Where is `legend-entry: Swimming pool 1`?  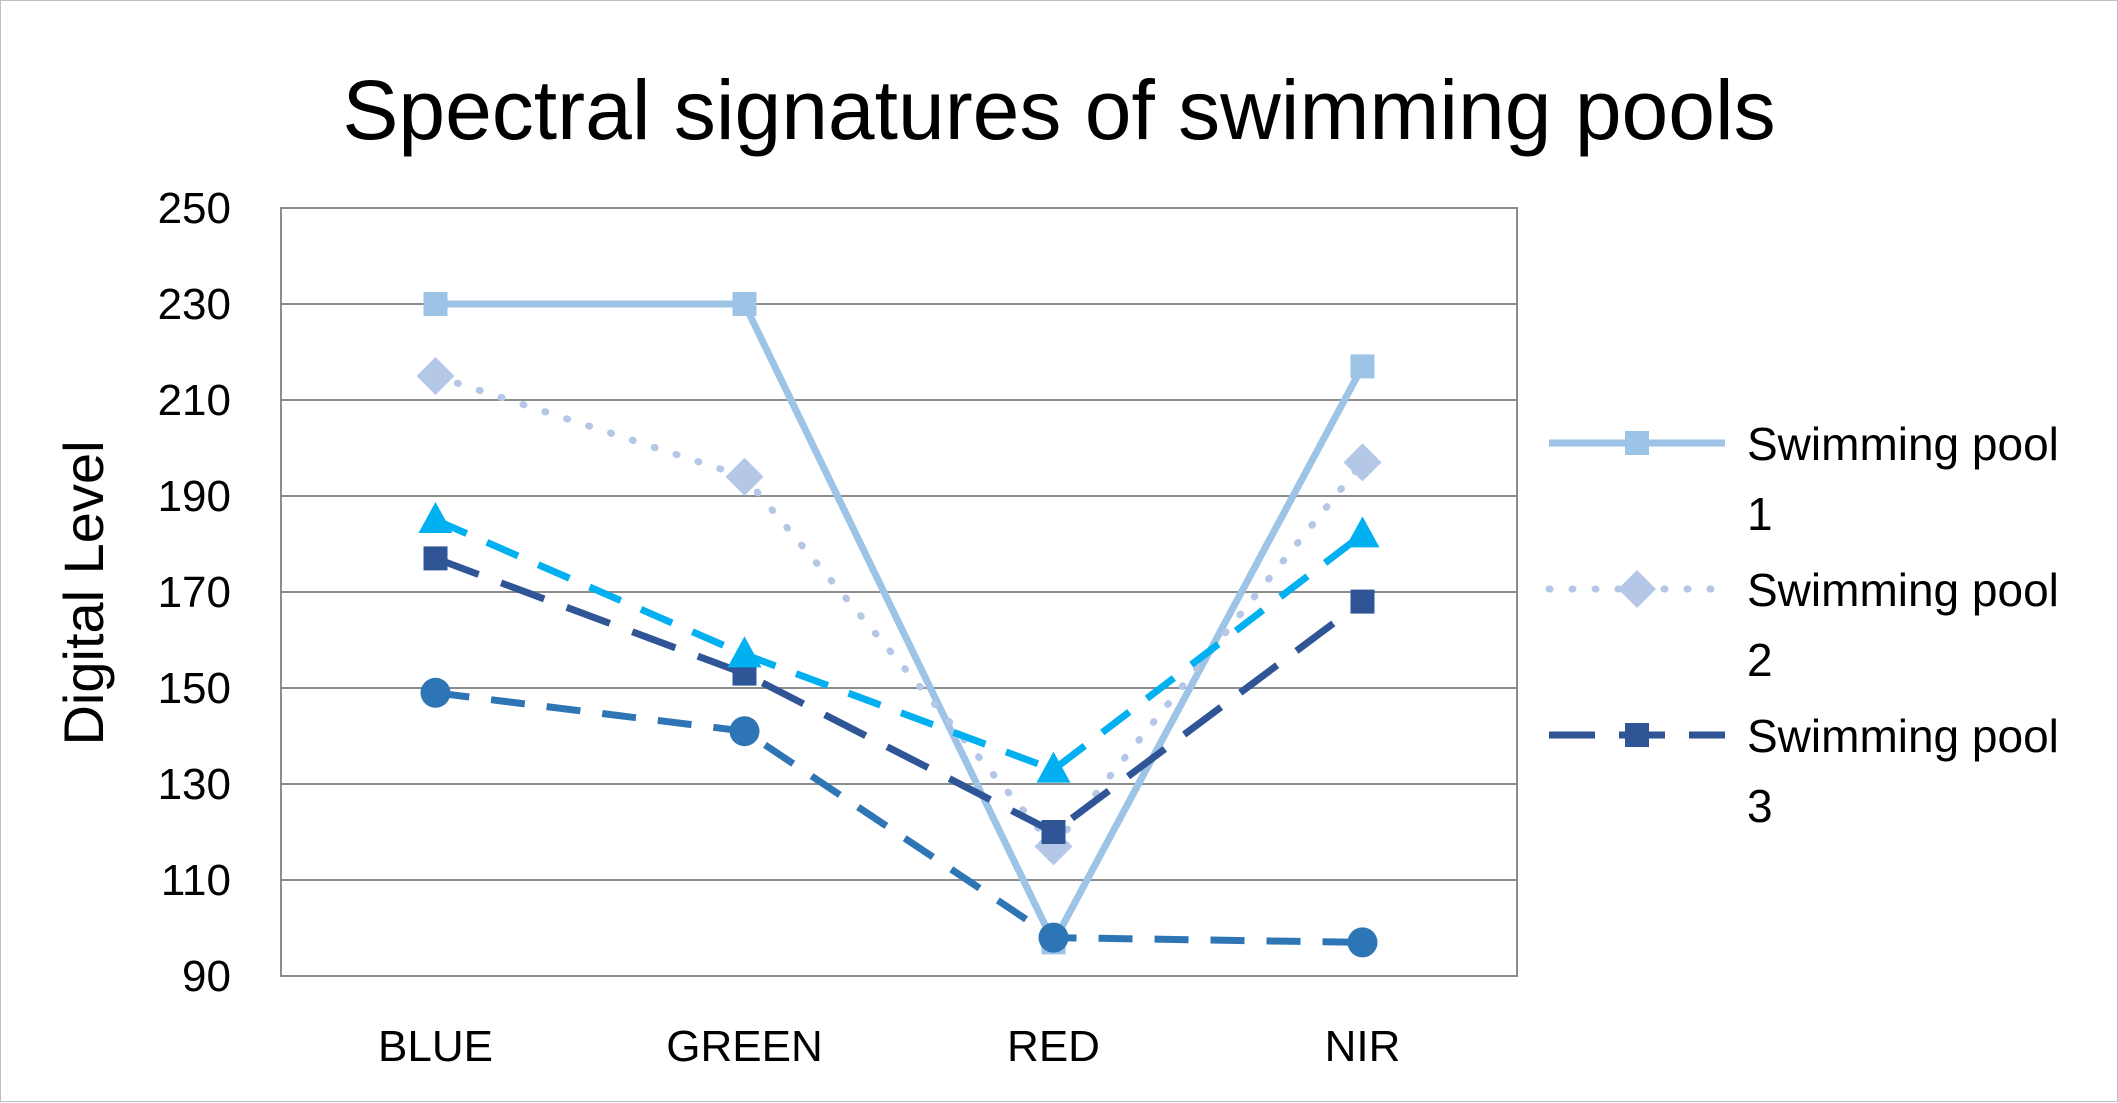
legend-entry: Swimming pool 1 is located at coordinates (1804, 479).